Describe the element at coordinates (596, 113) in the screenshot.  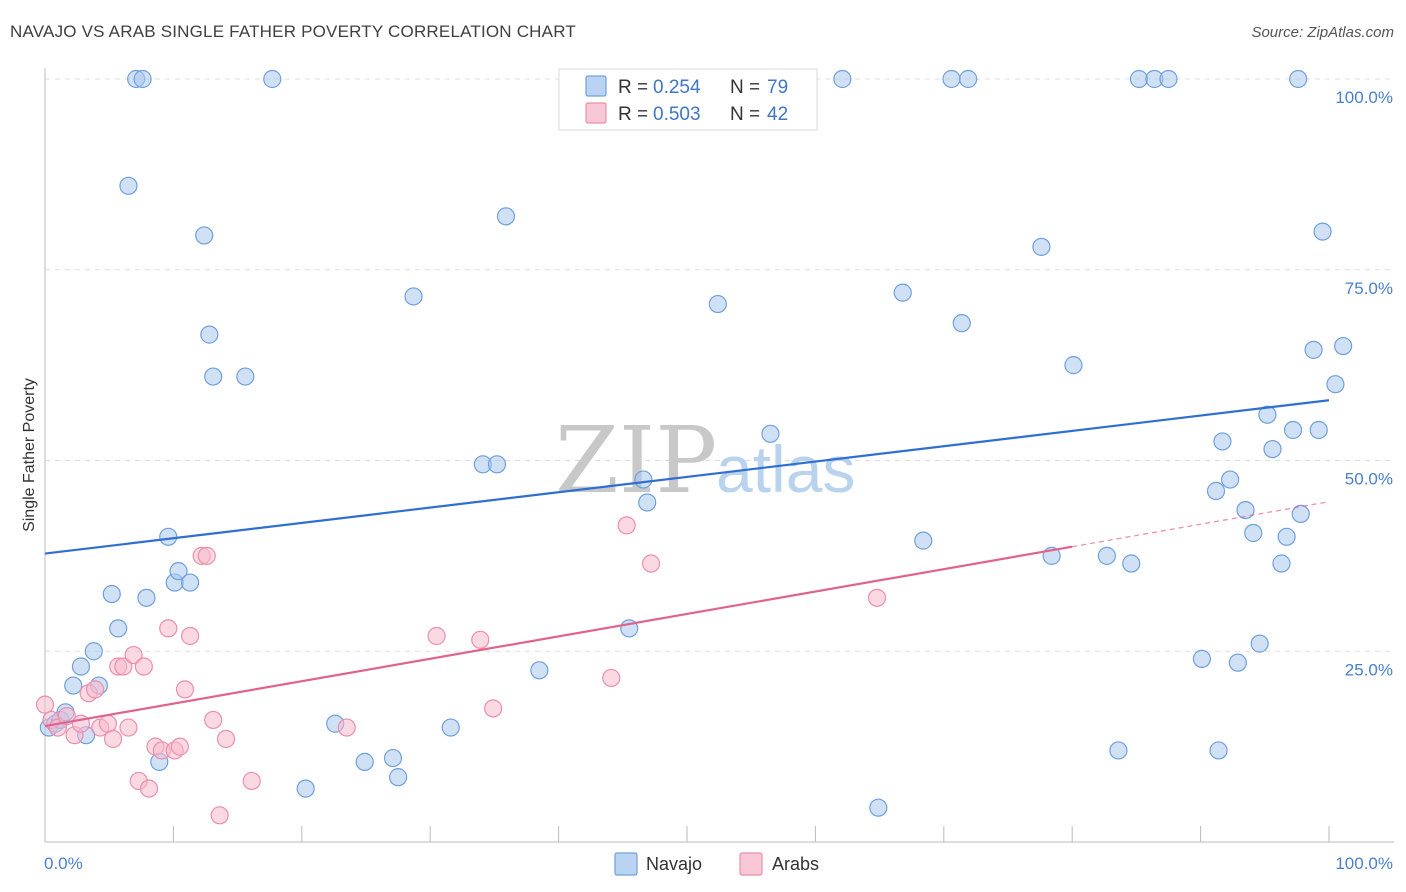
I see `legend-swatch-arabs` at that location.